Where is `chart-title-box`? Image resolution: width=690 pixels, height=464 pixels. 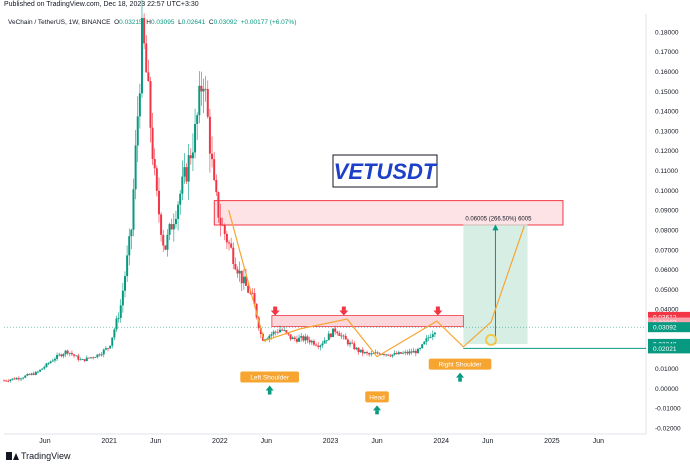 chart-title-box is located at coordinates (385, 171).